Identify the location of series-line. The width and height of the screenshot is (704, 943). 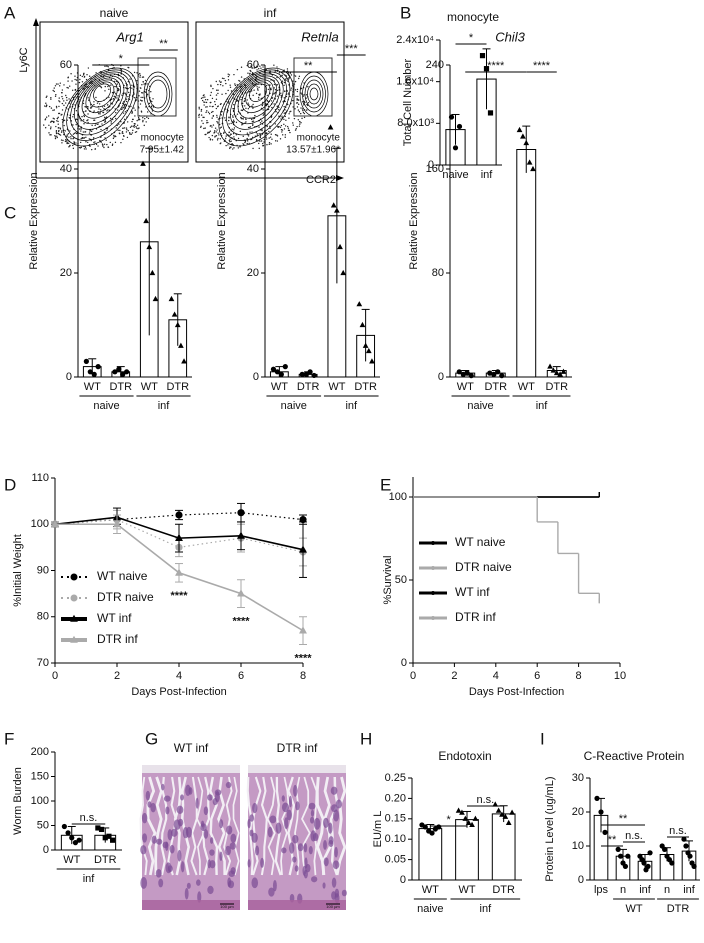
(179, 536).